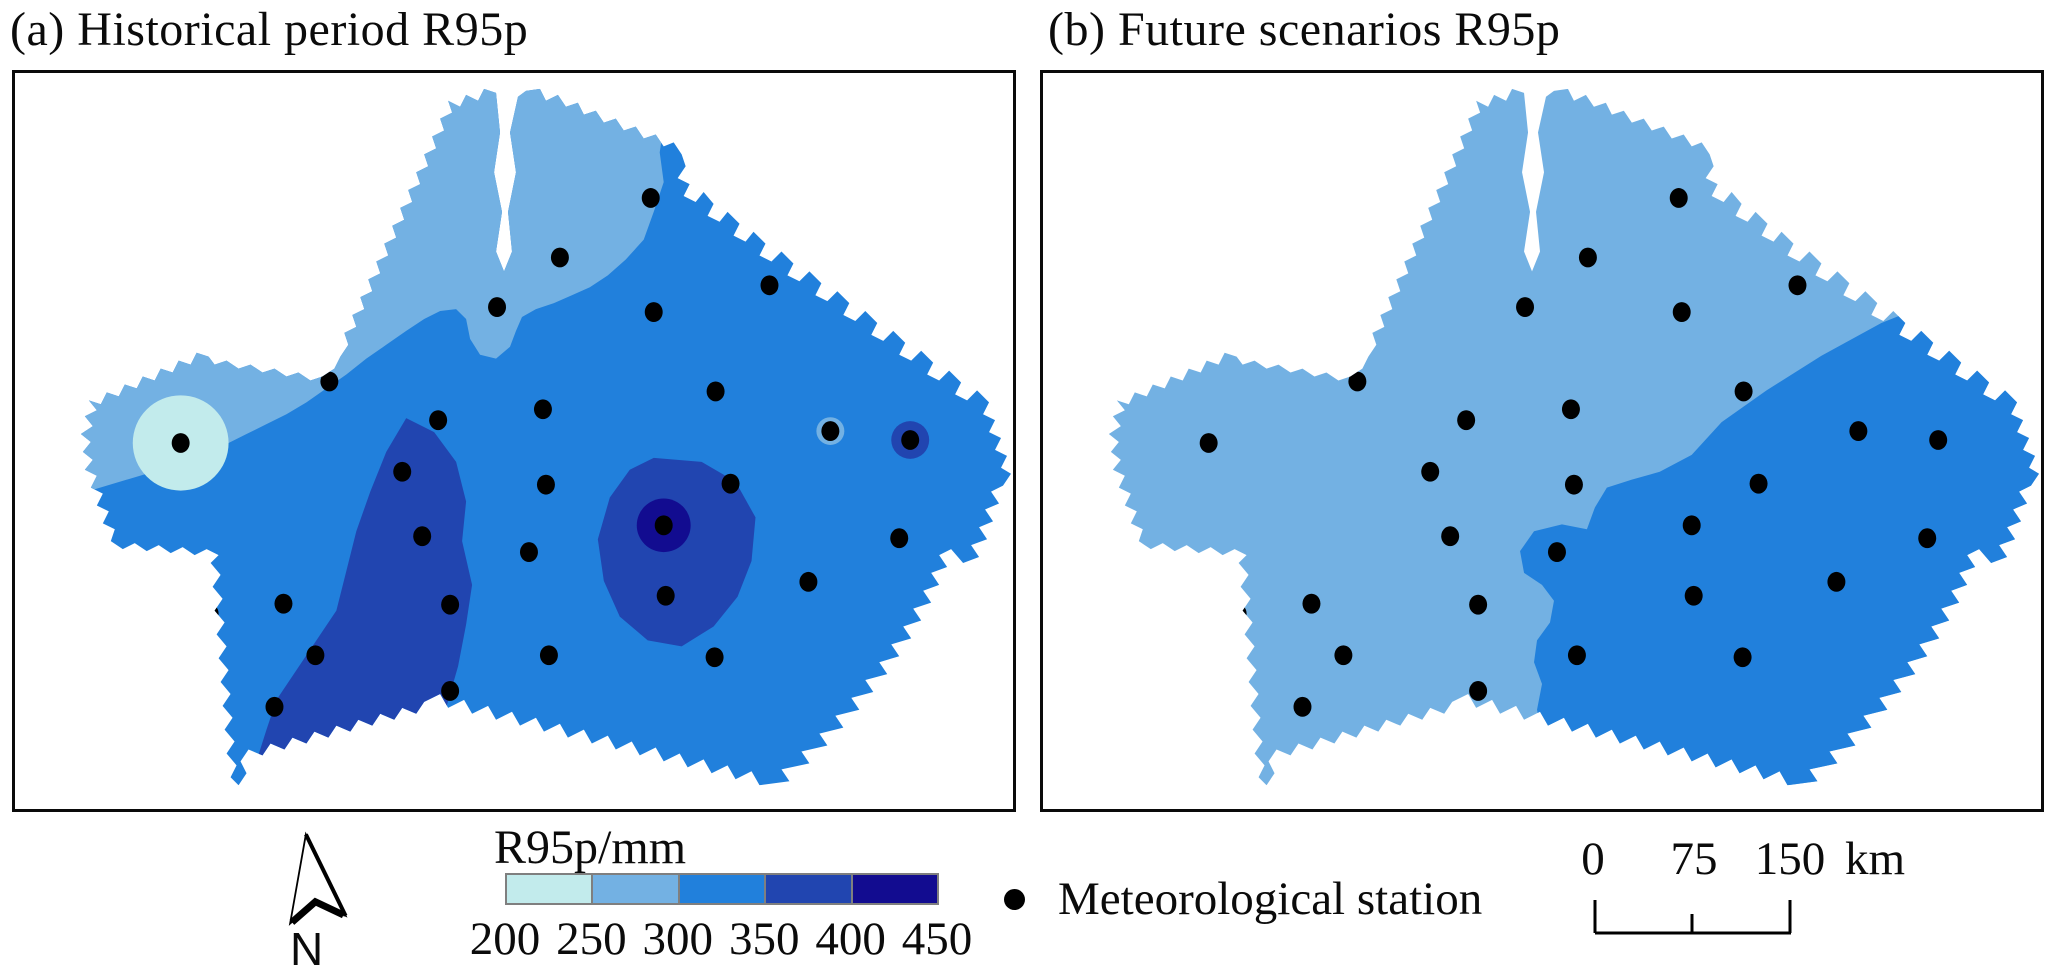 This screenshot has width=2048, height=974. I want to click on panel-b-title: (b) Future scenarios R95p, so click(1304, 29).